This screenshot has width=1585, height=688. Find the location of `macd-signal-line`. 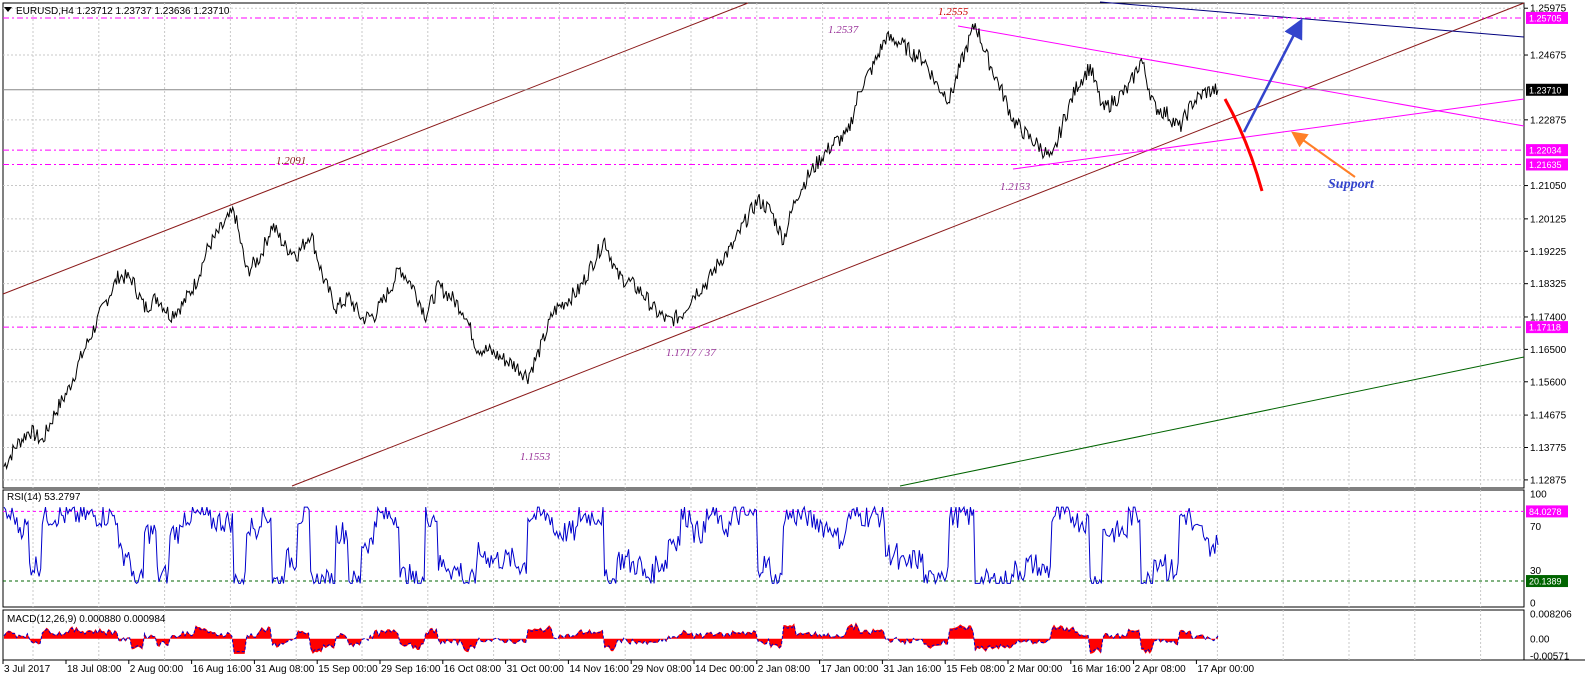

macd-signal-line is located at coordinates (611, 638).